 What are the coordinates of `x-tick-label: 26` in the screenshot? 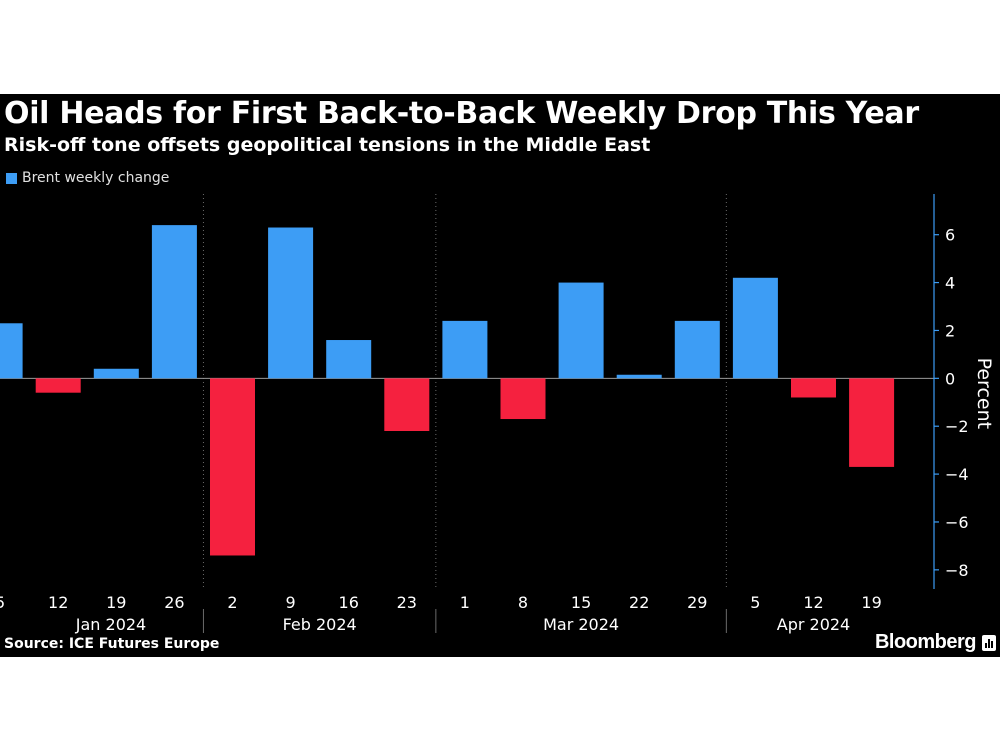 It's located at (174, 602).